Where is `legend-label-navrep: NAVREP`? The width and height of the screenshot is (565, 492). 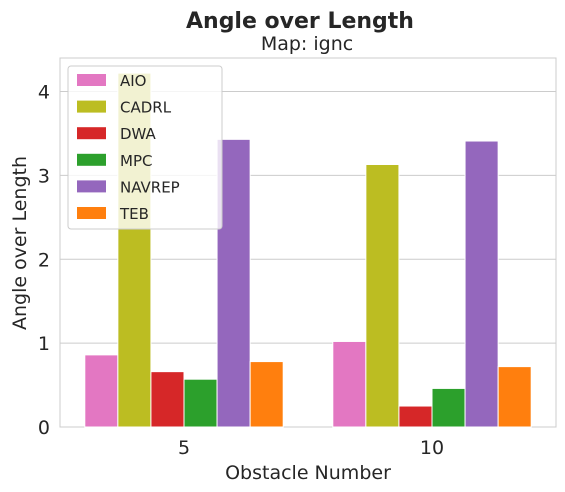 legend-label-navrep: NAVREP is located at coordinates (150, 187).